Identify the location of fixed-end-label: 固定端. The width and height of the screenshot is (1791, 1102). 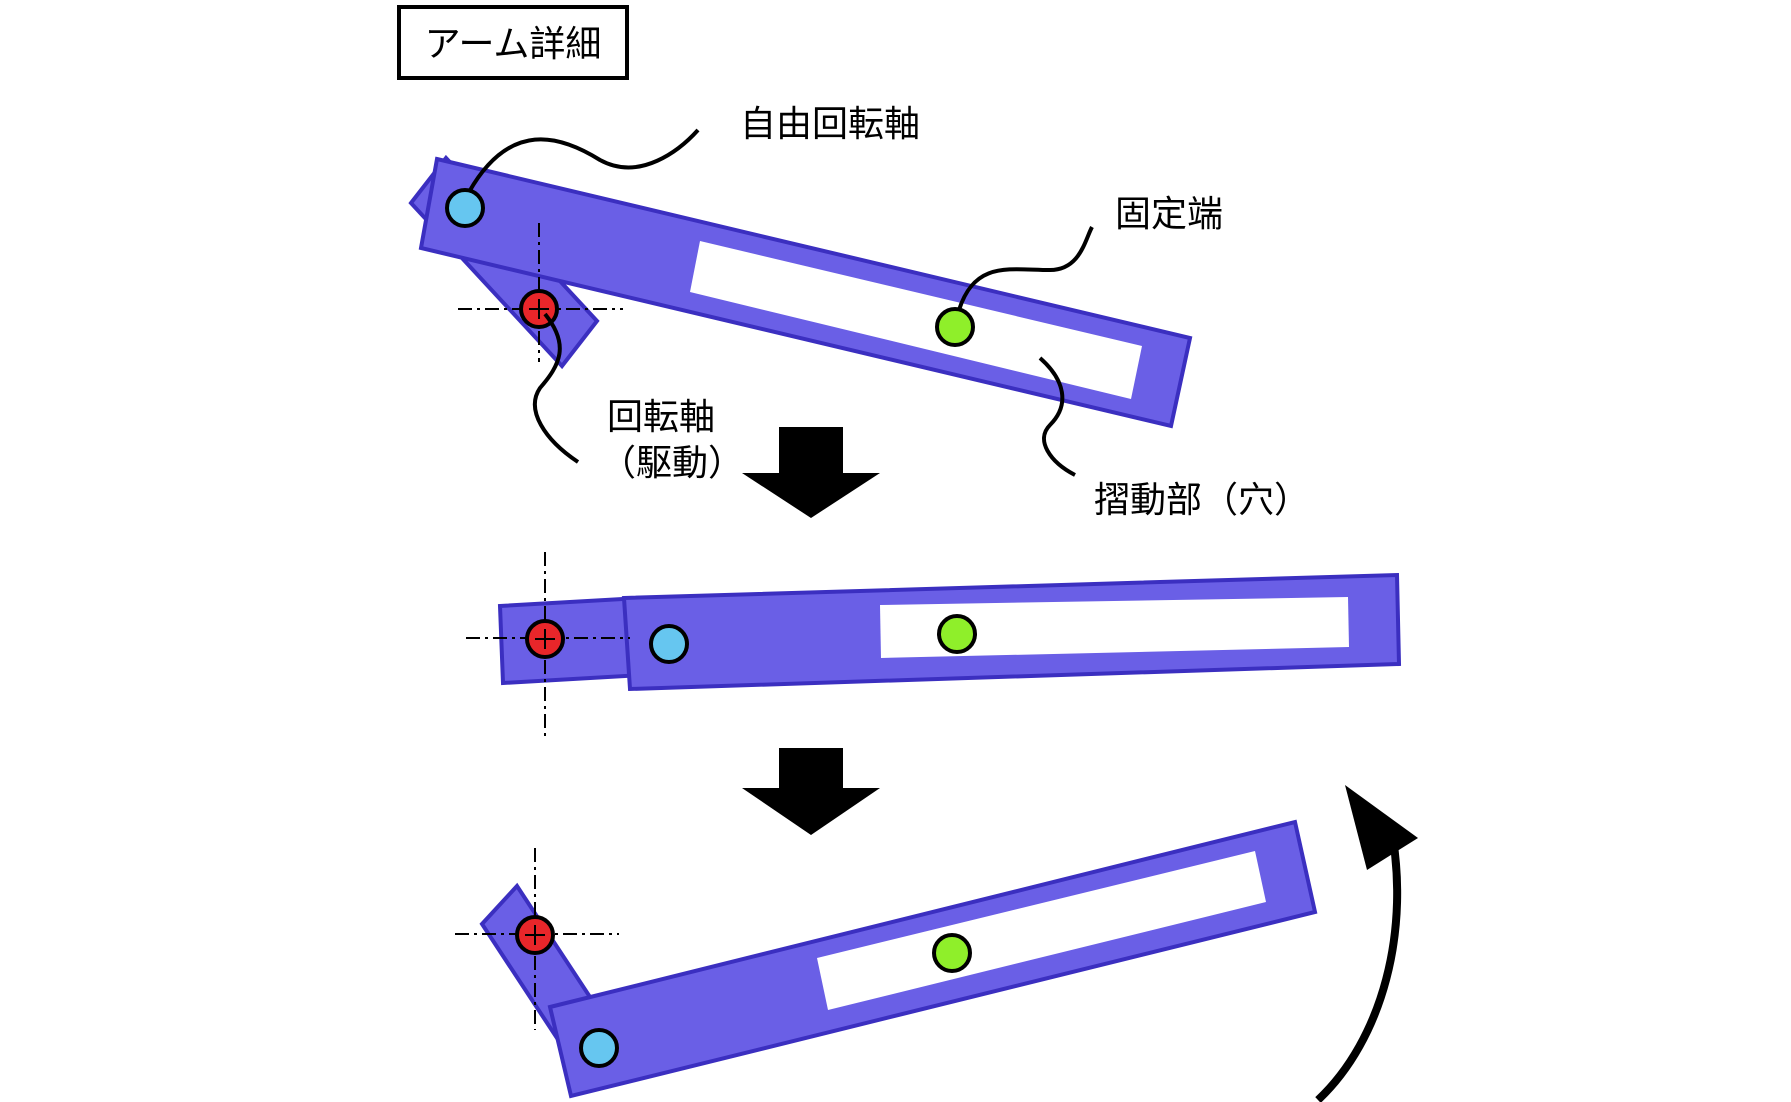
(1169, 214).